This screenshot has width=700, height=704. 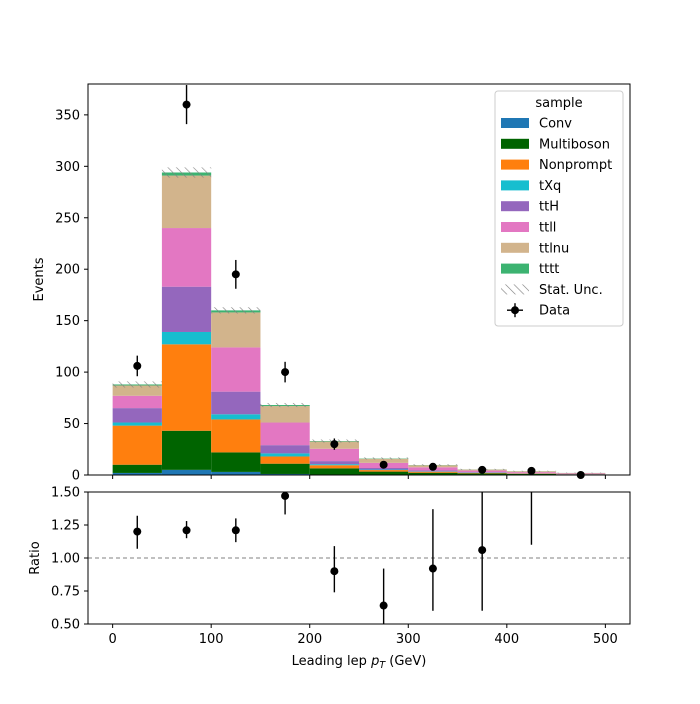 I want to click on ratio-xtick-label-2: 200, so click(x=309, y=639).